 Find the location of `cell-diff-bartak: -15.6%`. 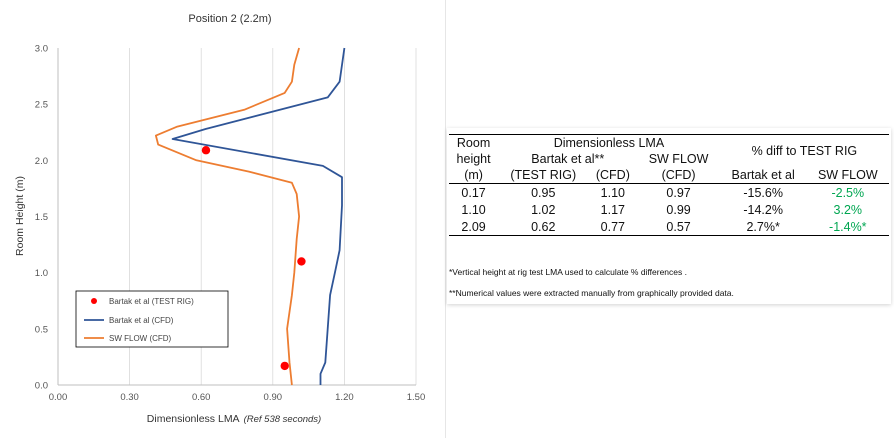

cell-diff-bartak: -15.6% is located at coordinates (763, 192).